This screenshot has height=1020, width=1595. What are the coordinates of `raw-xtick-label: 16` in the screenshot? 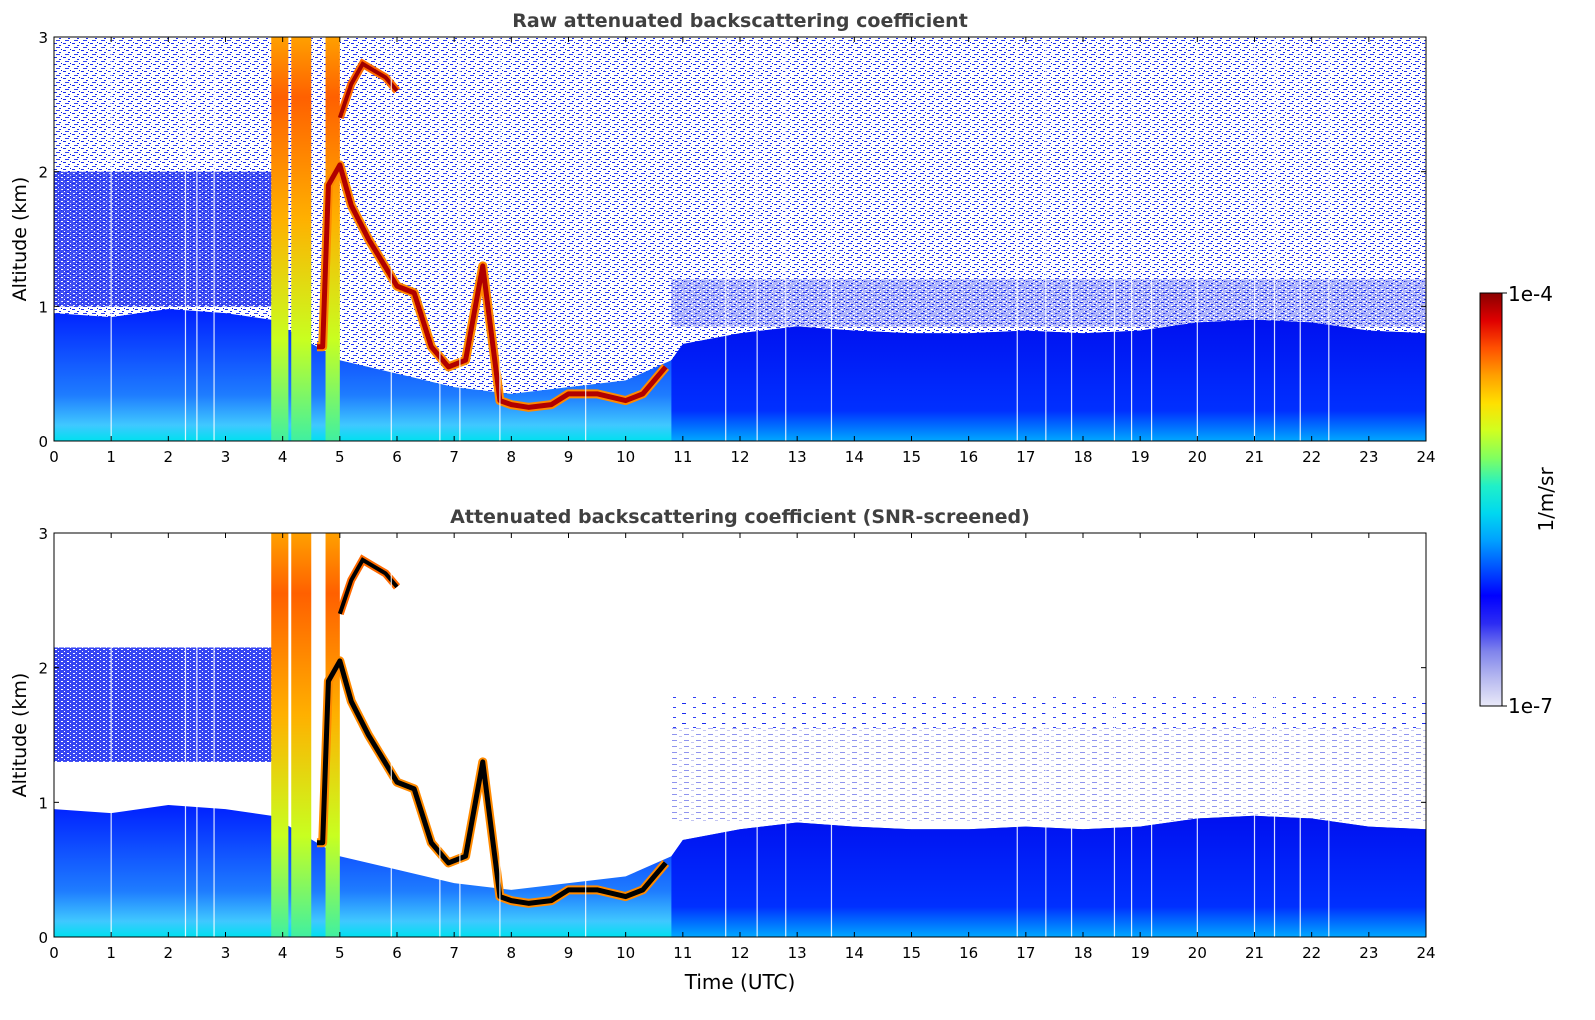 It's located at (968, 457).